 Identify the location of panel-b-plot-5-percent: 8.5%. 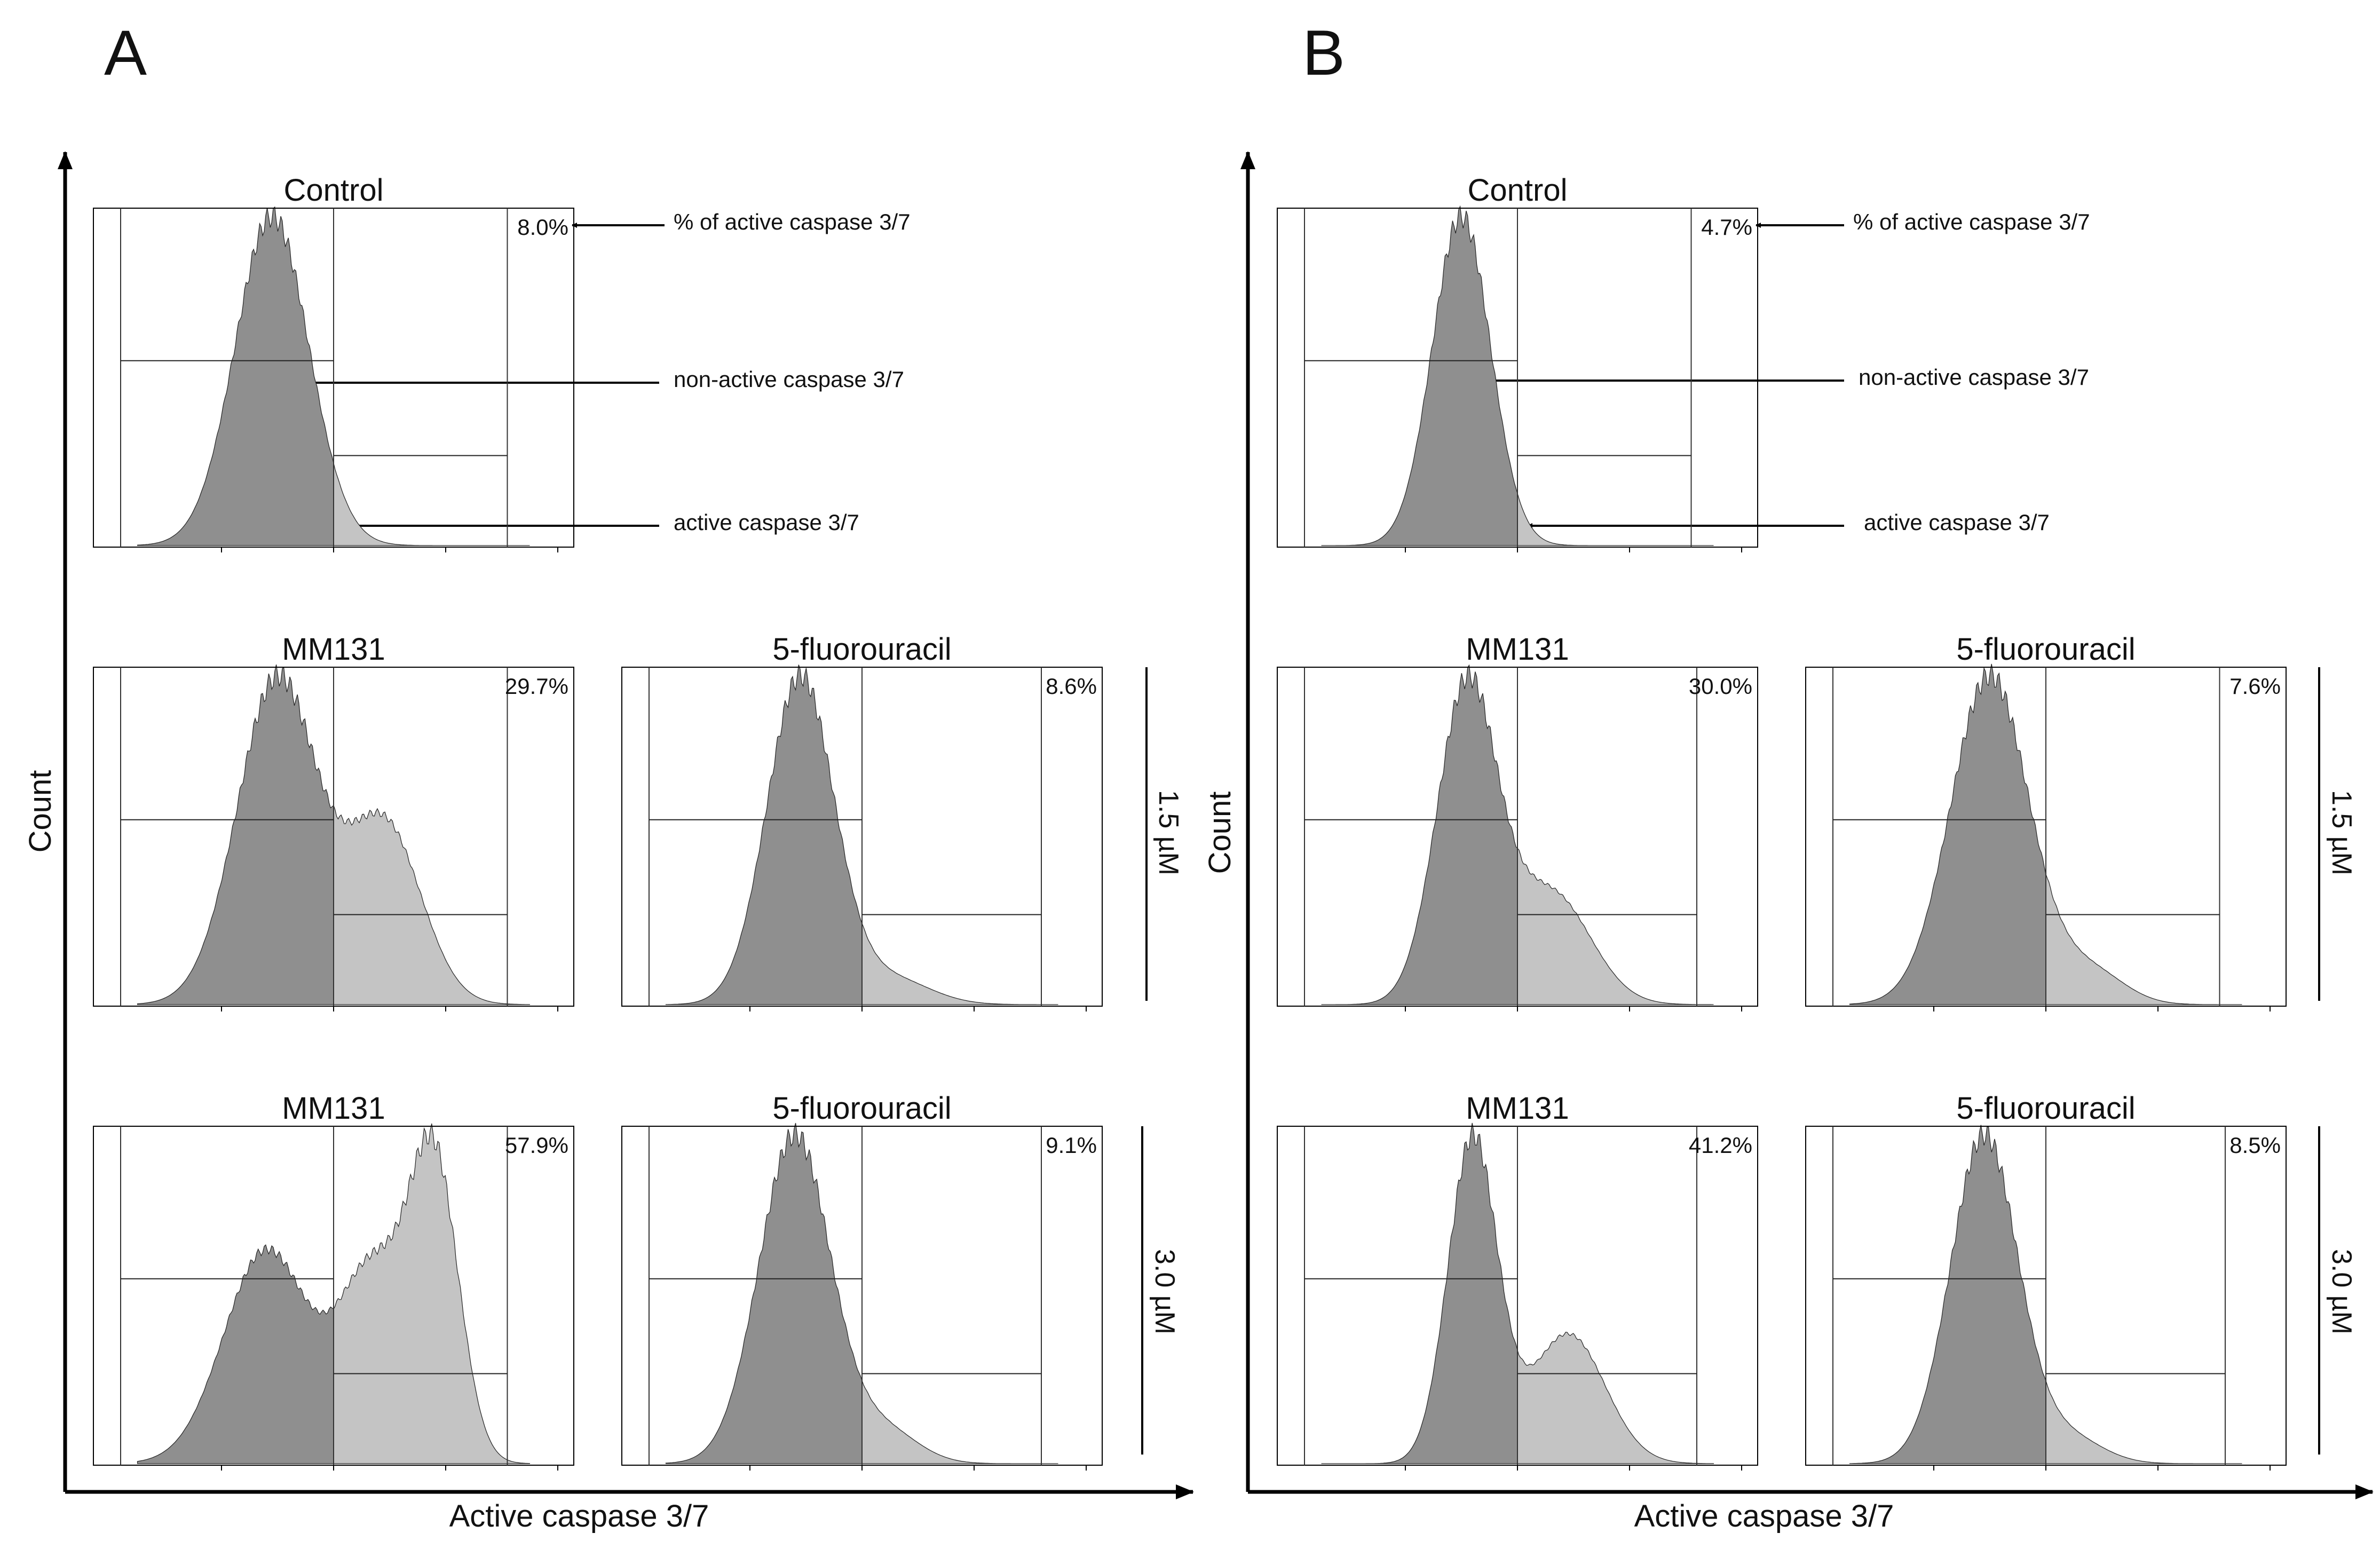
(2255, 1145).